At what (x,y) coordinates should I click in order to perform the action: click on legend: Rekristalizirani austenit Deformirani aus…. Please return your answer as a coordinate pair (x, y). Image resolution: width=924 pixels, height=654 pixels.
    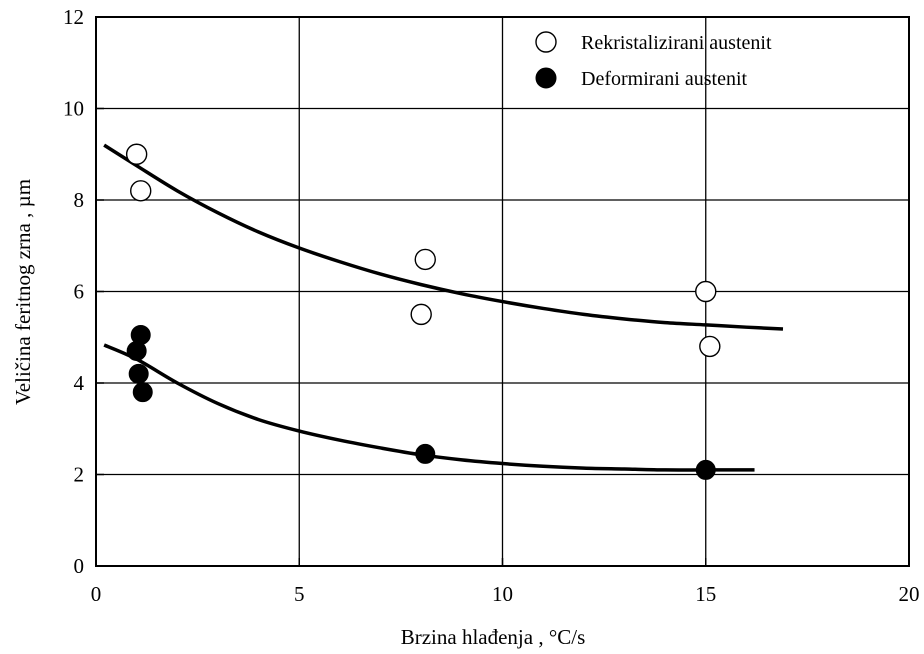
    Looking at the image, I should click on (653, 60).